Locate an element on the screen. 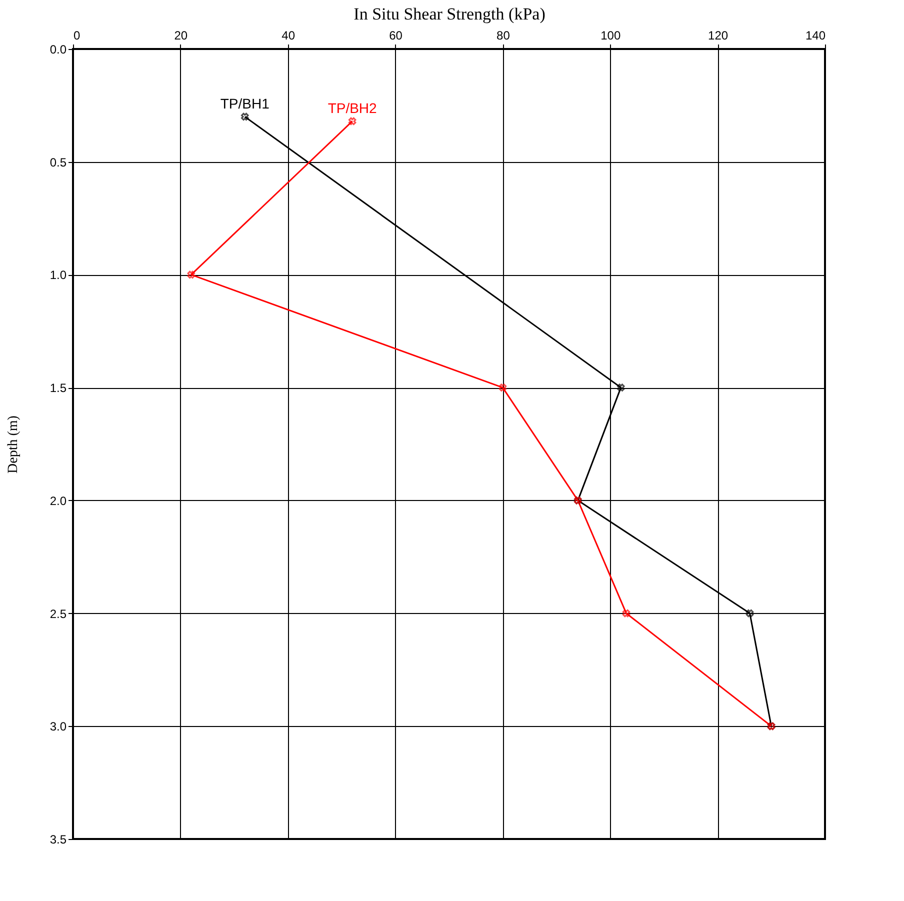  x-tick-label: 140 is located at coordinates (815, 35).